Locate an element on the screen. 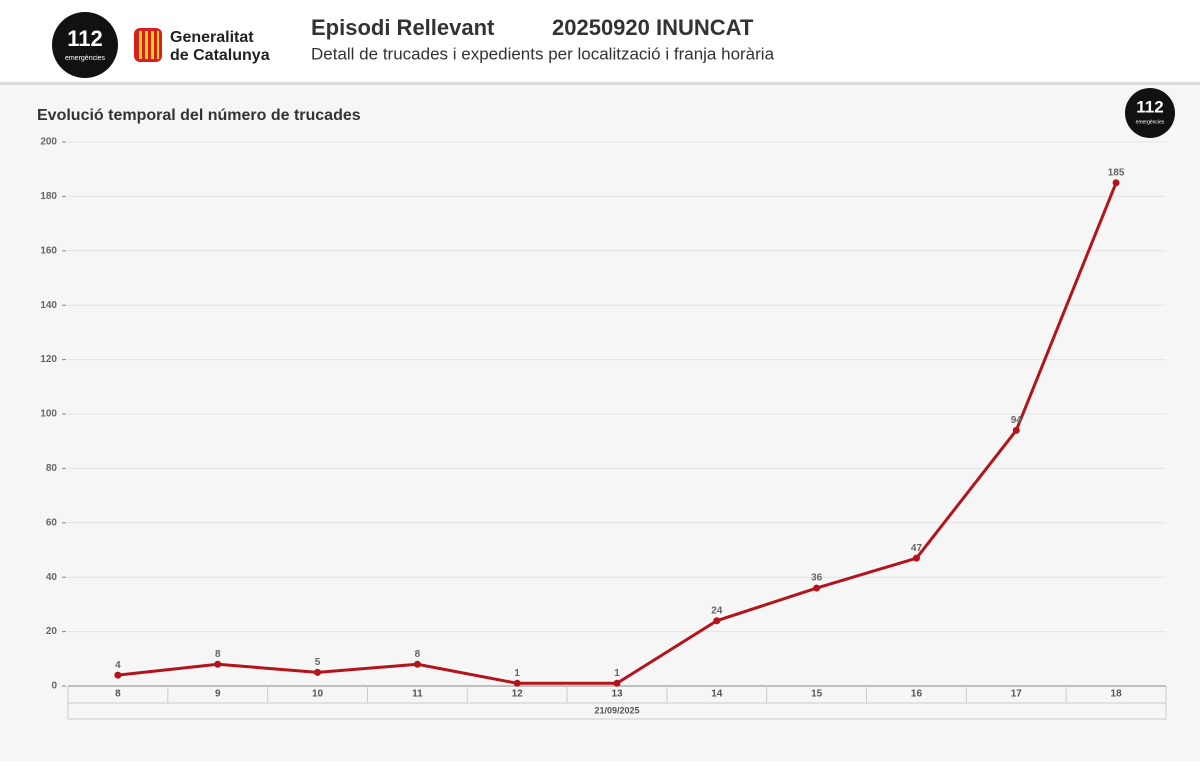 The image size is (1200, 766). x-tick-label: 14 is located at coordinates (717, 694).